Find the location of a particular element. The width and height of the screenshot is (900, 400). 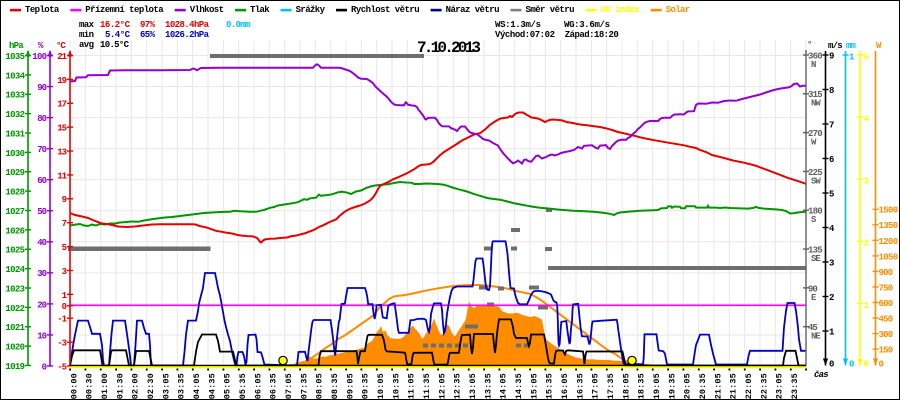

svg-text: 97% is located at coordinates (148, 25).